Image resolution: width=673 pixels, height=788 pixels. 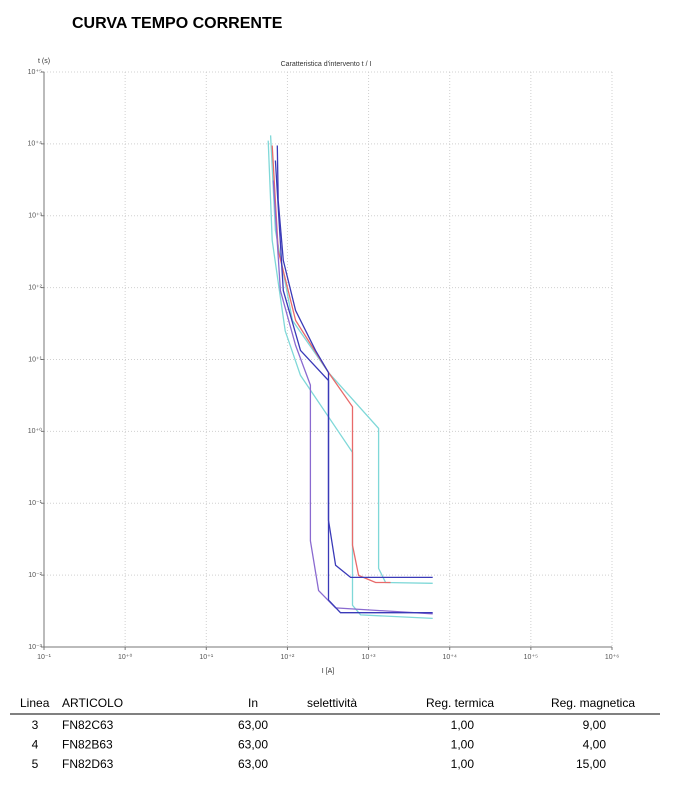 What do you see at coordinates (44, 657) in the screenshot?
I see `x-tick-label: 10⁻¹` at bounding box center [44, 657].